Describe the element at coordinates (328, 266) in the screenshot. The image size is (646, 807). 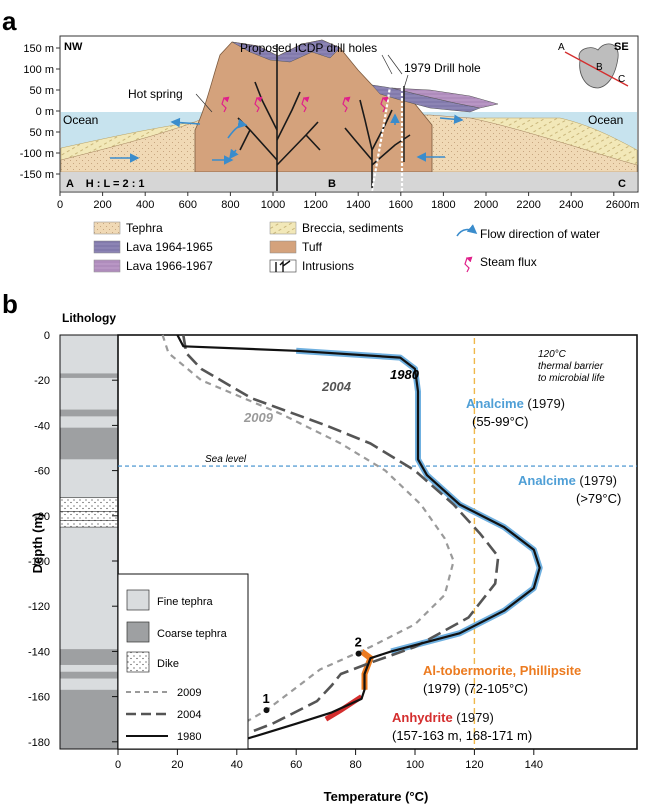
I see `legend-intrusions: Intrusions` at that location.